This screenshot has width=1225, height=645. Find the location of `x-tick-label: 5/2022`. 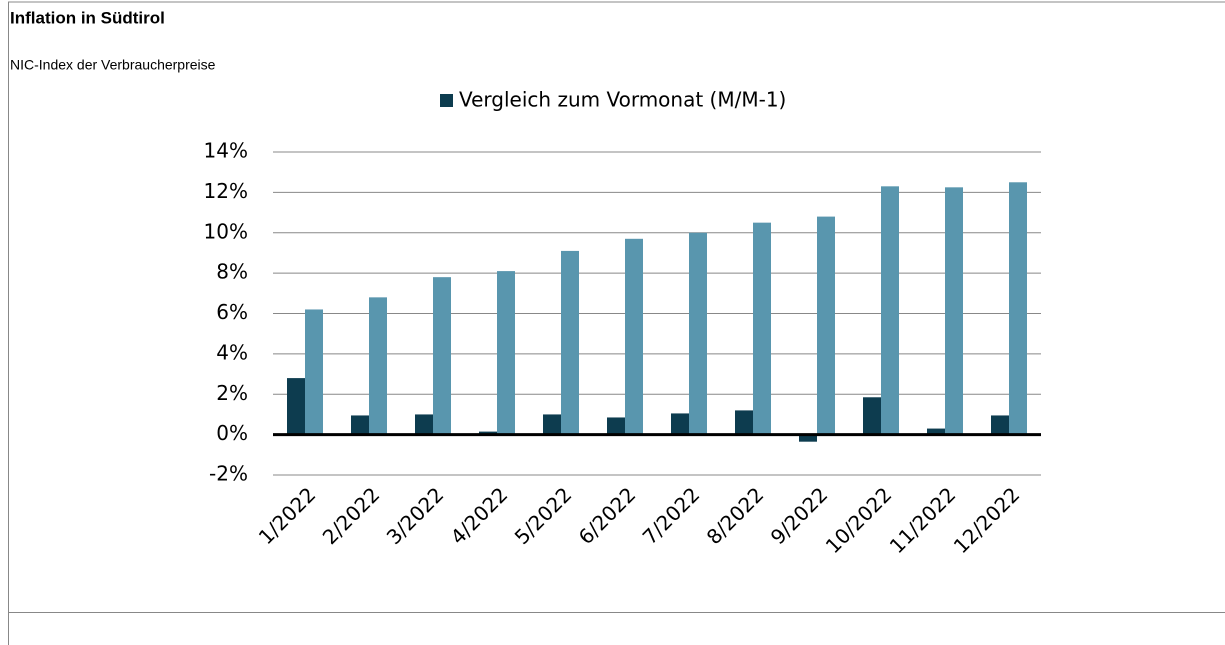

x-tick-label: 5/2022 is located at coordinates (543, 515).